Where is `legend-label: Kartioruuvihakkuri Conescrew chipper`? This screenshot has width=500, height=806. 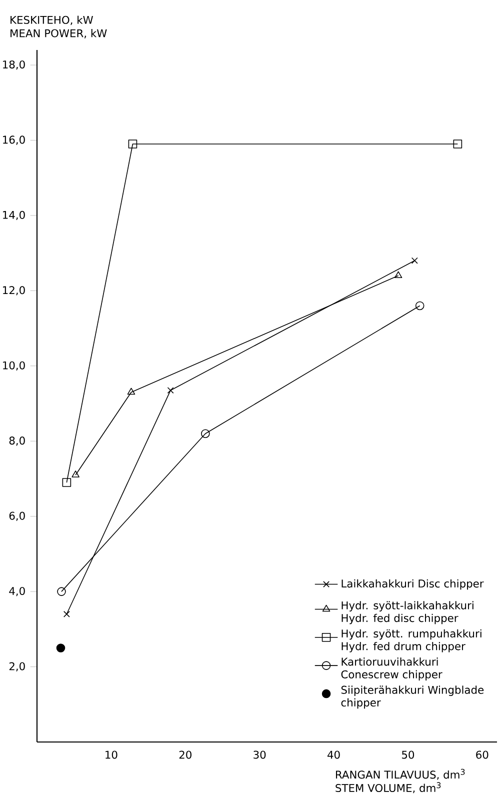
legend-label: Kartioruuvihakkuri Conescrew chipper is located at coordinates (391, 668).